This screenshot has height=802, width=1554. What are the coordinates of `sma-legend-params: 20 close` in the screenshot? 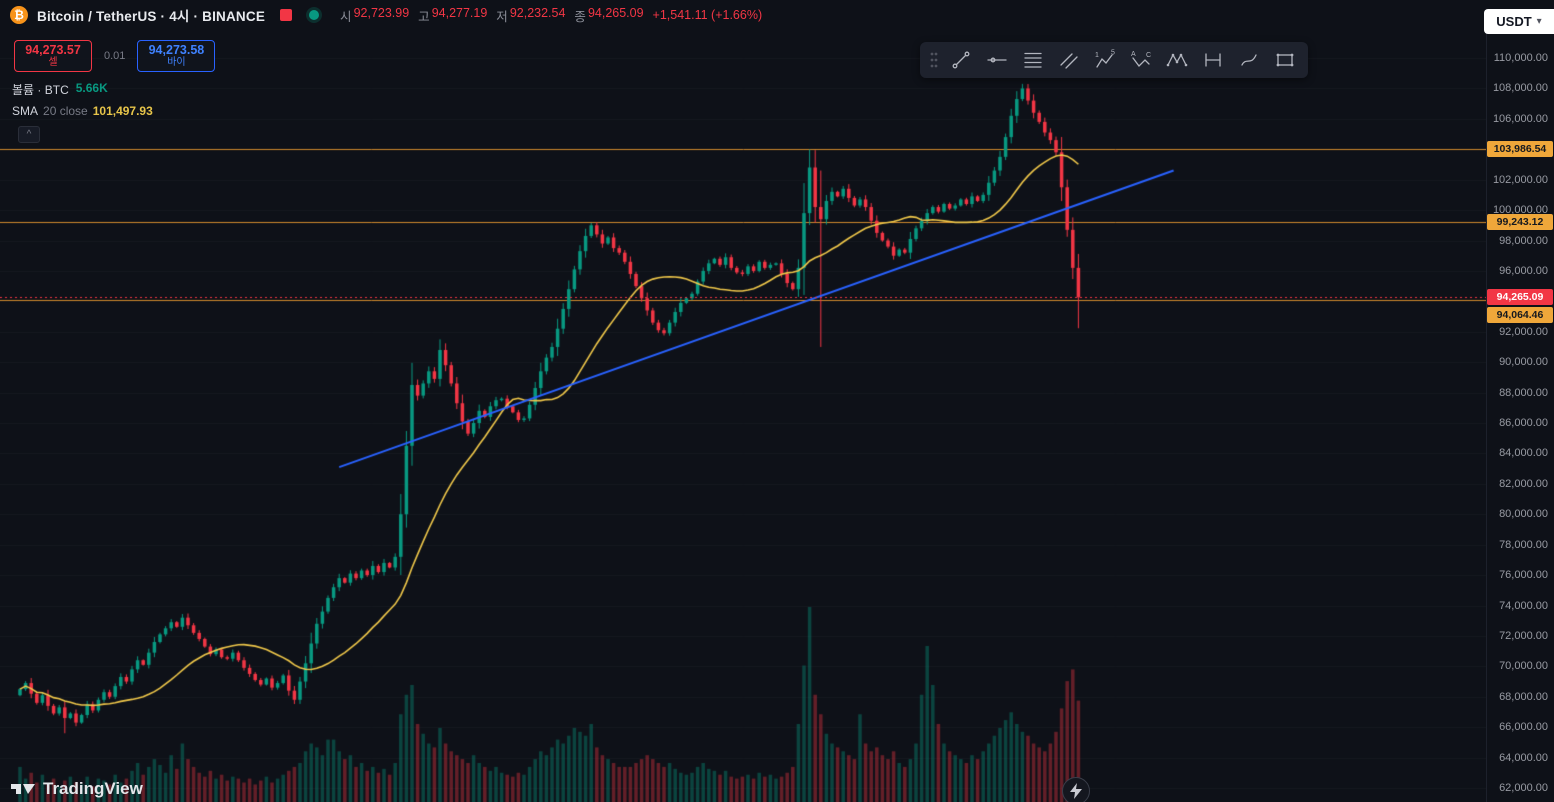 It's located at (65, 111).